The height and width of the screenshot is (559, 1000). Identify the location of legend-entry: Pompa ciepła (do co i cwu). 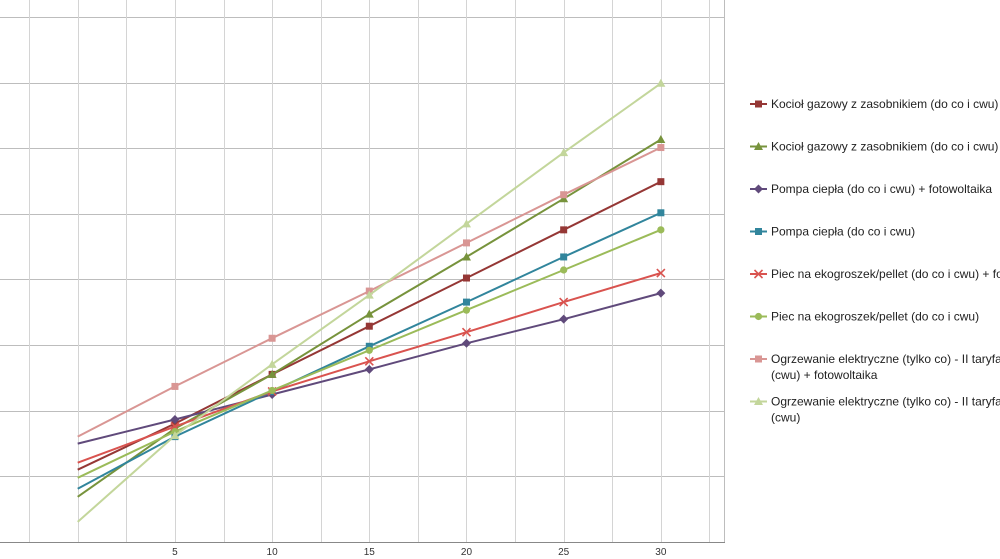
(832, 232).